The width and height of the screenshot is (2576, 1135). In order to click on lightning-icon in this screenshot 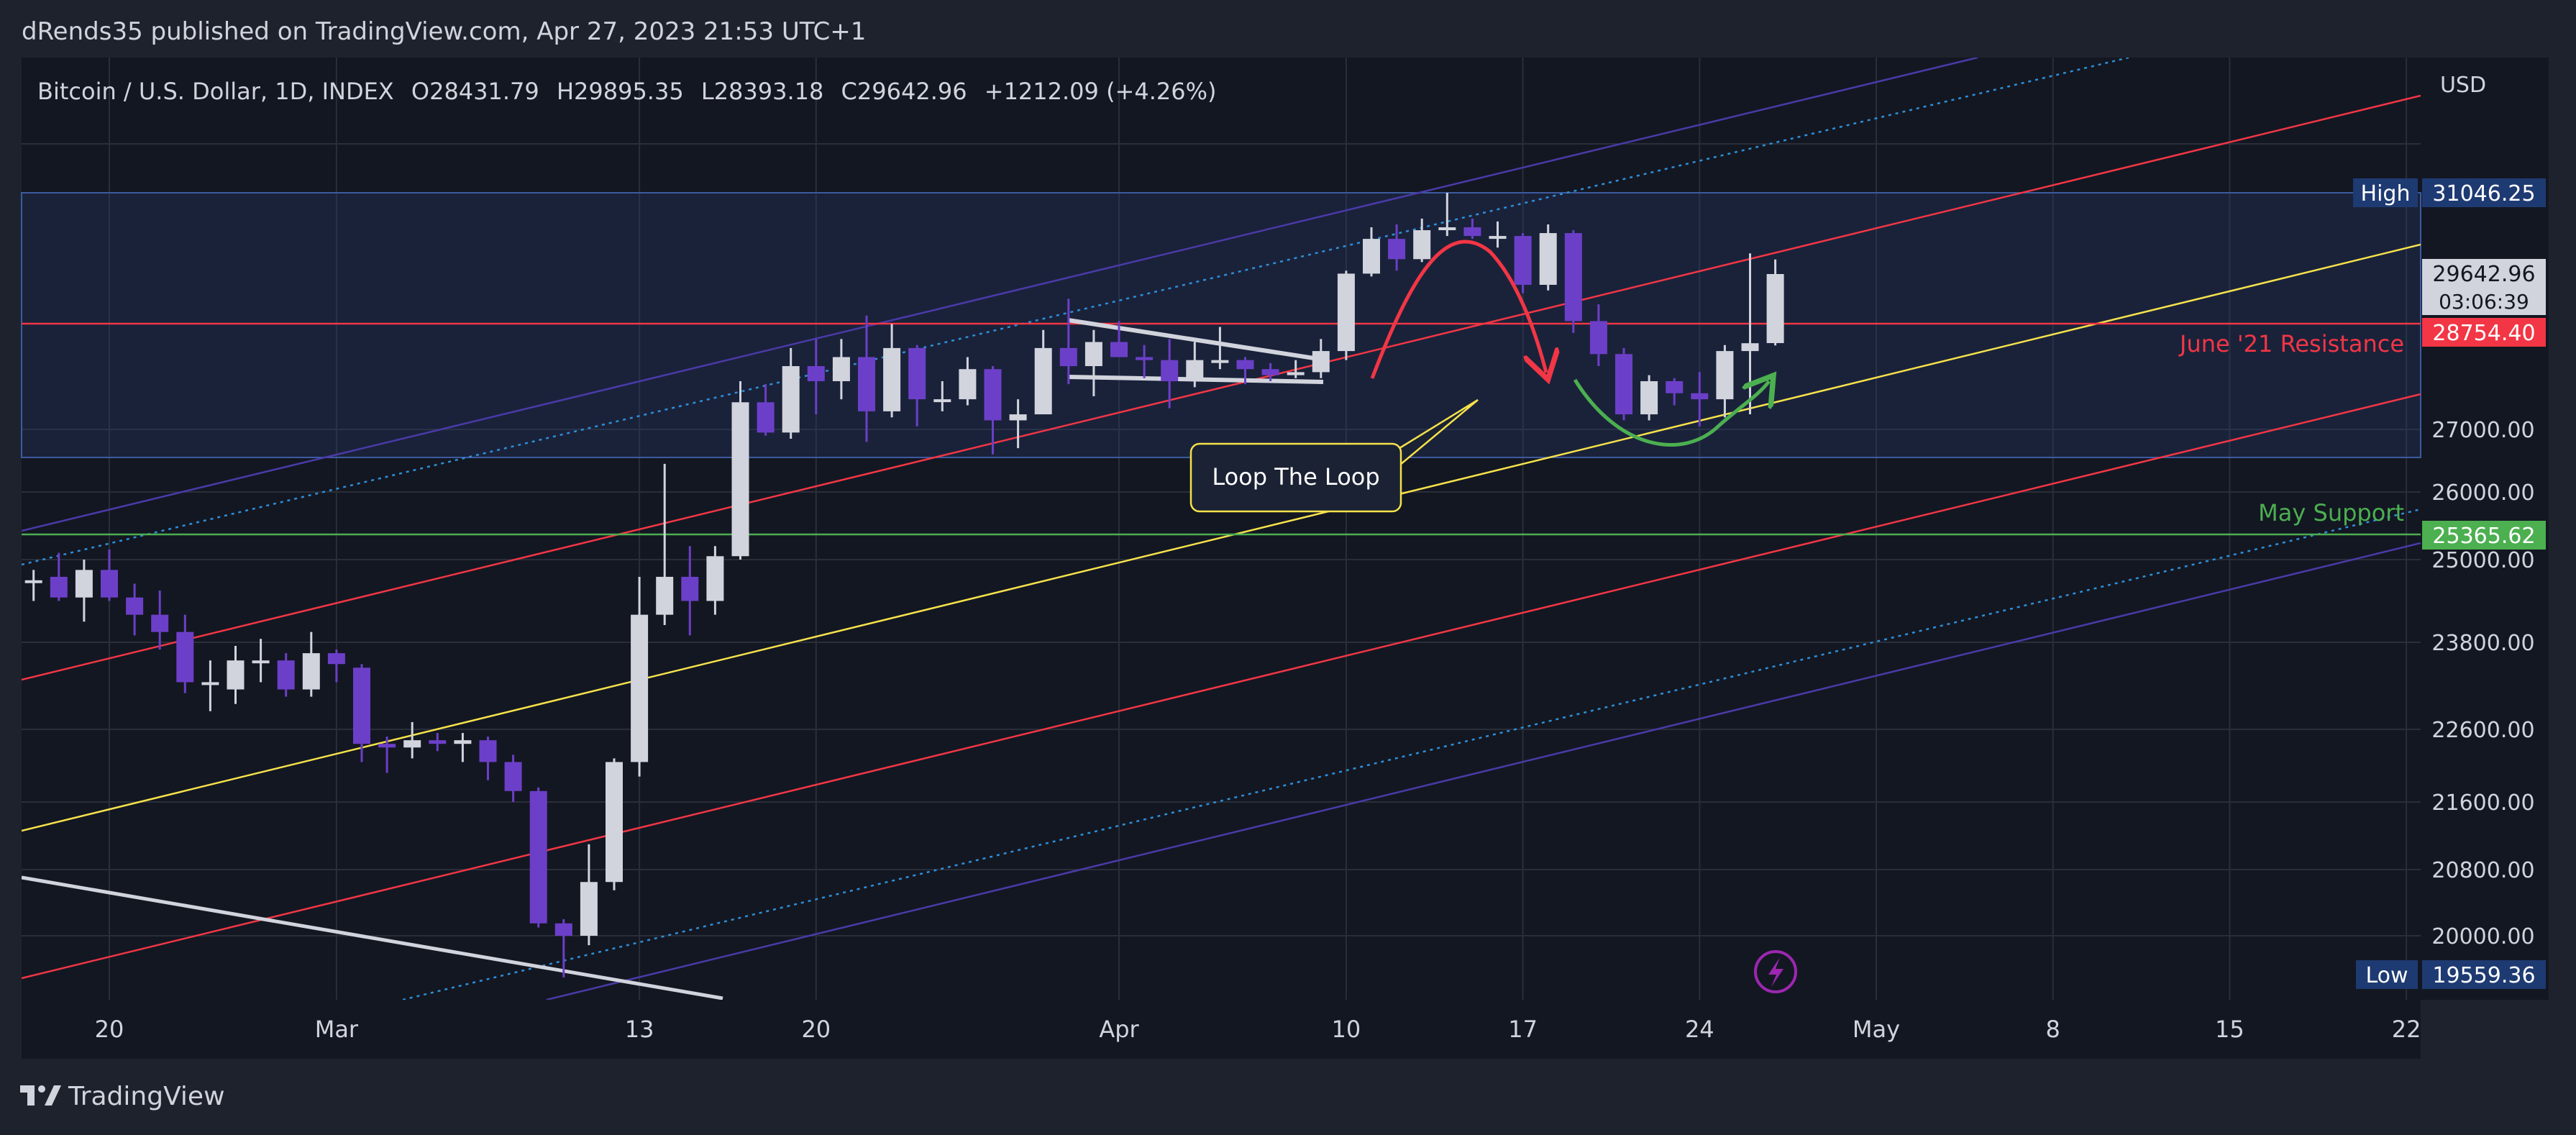, I will do `click(1775, 971)`.